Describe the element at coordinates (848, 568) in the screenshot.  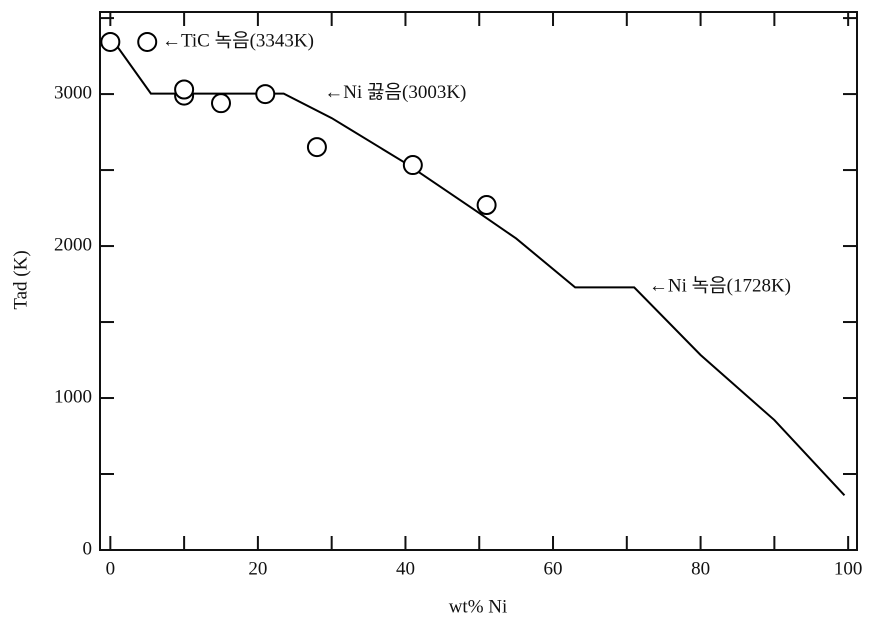
I see `x-tick-label: 100` at that location.